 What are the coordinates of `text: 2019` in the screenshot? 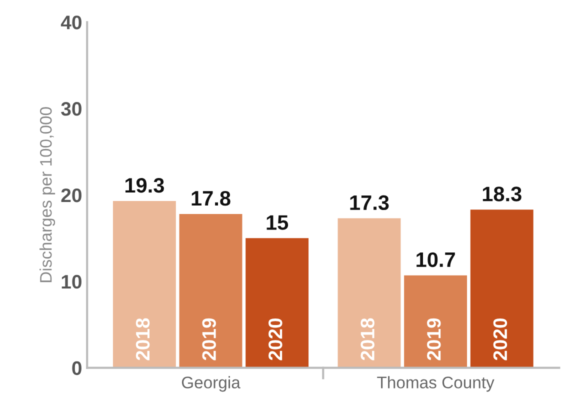 It's located at (434, 339).